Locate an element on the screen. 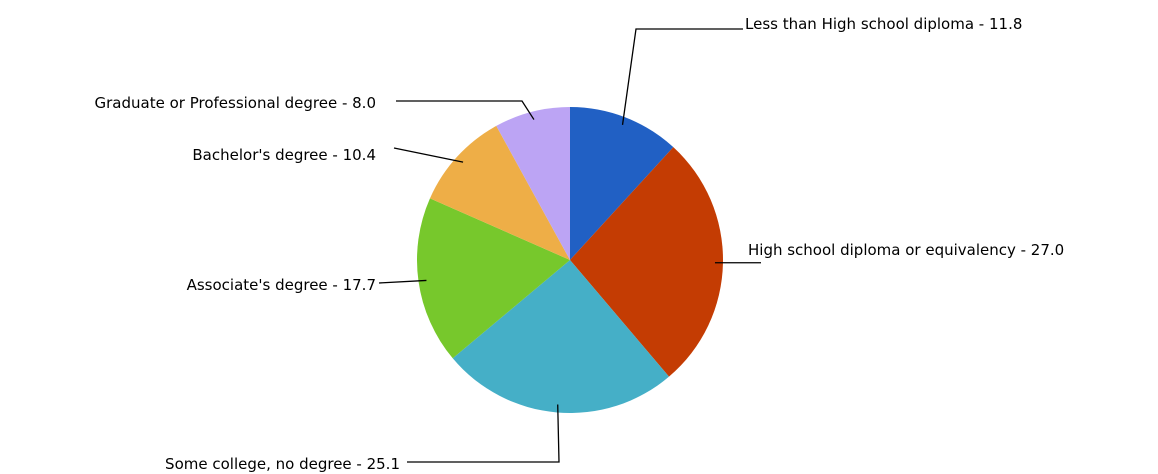 This screenshot has width=1158, height=474. slice-label-some-college-no-degree: Some college, no degree - 25.1 is located at coordinates (282, 464).